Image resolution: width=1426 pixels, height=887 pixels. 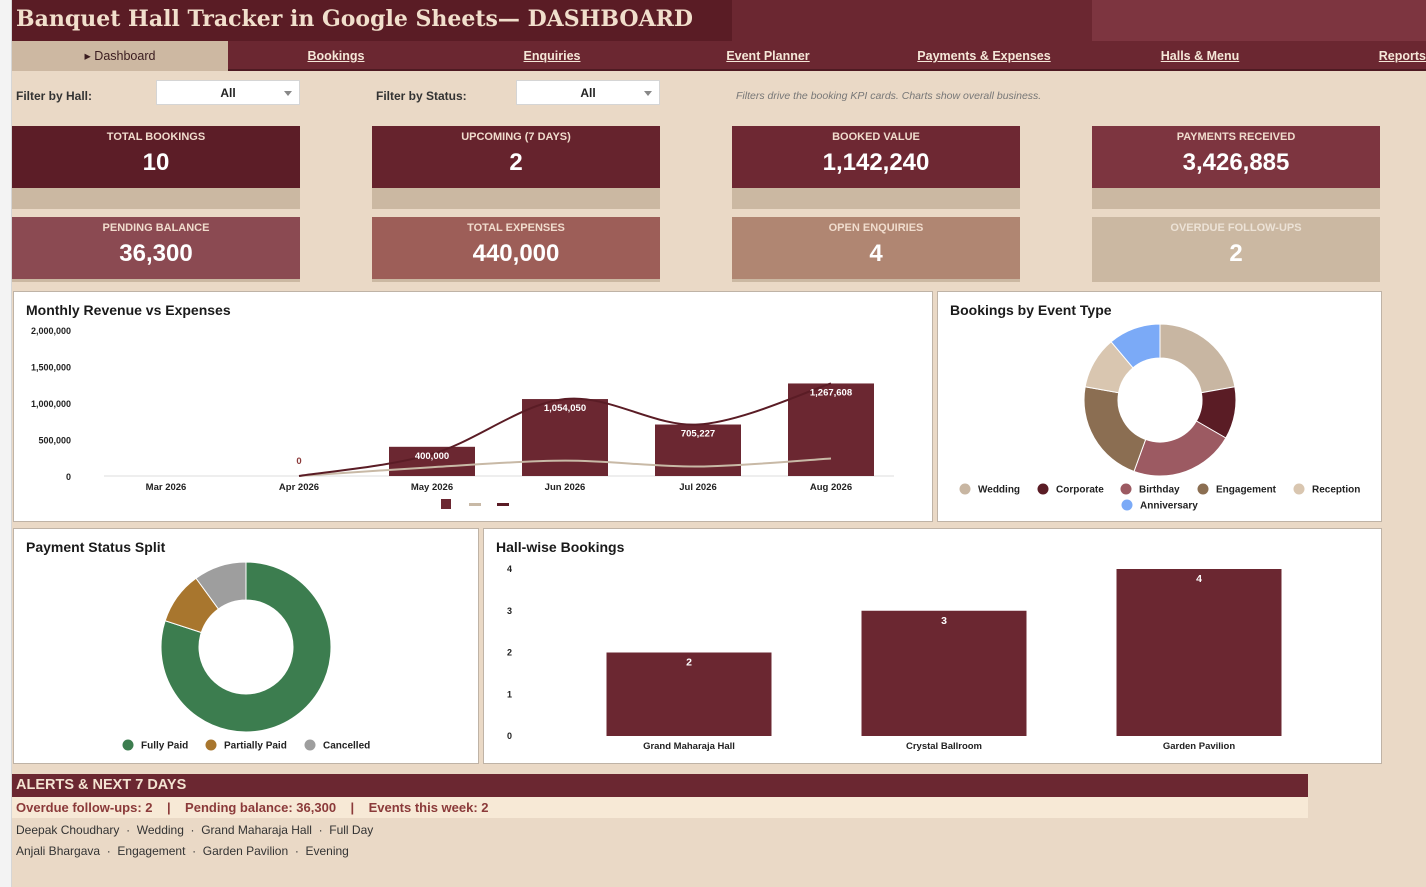 What do you see at coordinates (299, 487) in the screenshot?
I see `x-tick-label: Apr 2026` at bounding box center [299, 487].